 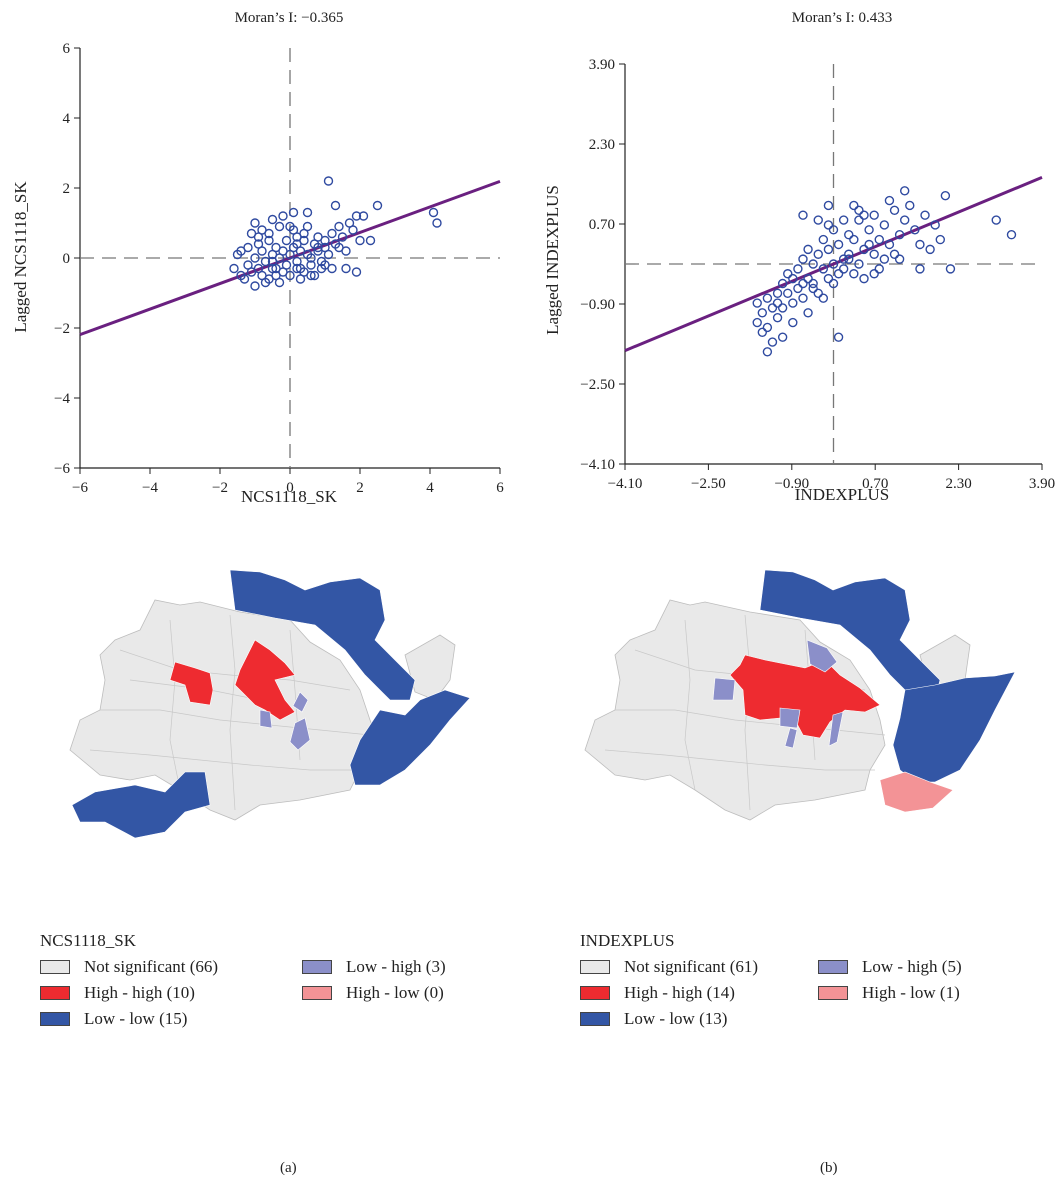 I want to click on plot-title-b: Moran’s I: 0.433, so click(x=842, y=18).